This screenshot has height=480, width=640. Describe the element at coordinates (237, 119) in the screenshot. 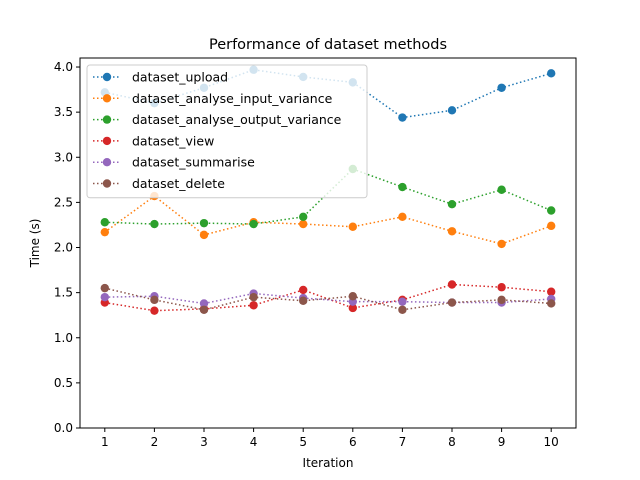

I see `legend-label: dataset_analyse_output_variance` at that location.